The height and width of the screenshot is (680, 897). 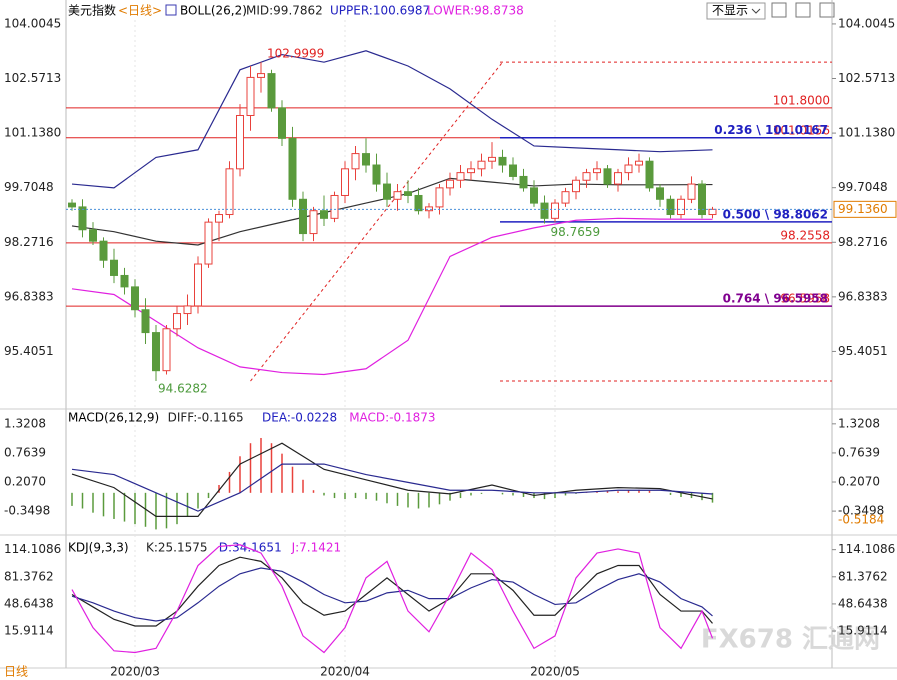 What do you see at coordinates (113, 418) in the screenshot?
I see `panel-title: MACD(26,12,9)` at bounding box center [113, 418].